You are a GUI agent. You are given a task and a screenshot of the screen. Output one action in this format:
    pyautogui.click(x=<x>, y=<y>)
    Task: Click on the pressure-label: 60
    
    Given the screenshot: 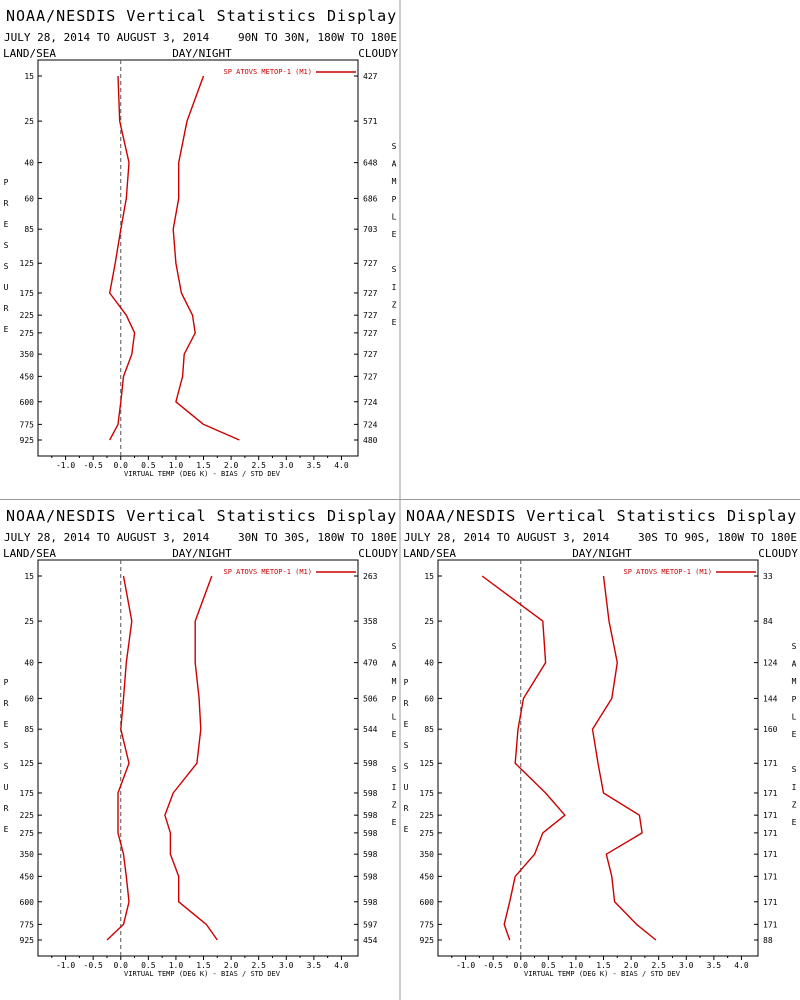 What is the action you would take?
    pyautogui.click(x=429, y=698)
    